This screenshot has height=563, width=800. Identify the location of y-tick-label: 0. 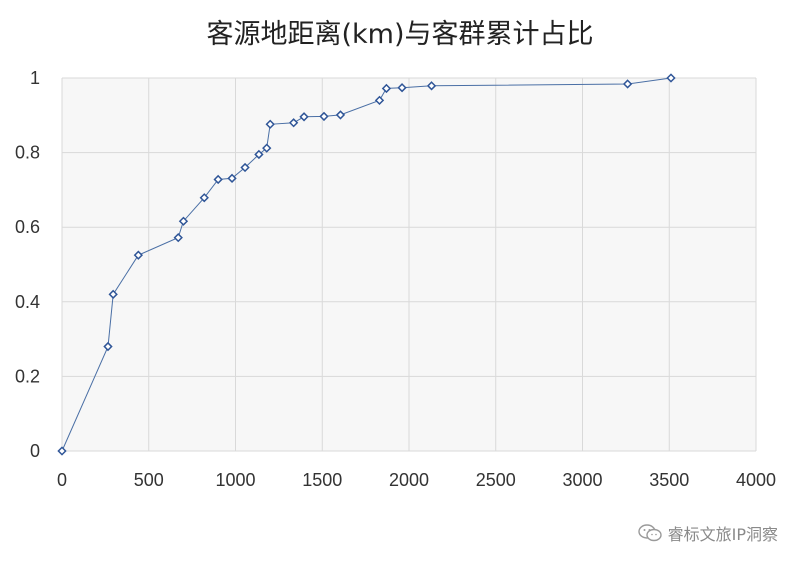
(35, 451).